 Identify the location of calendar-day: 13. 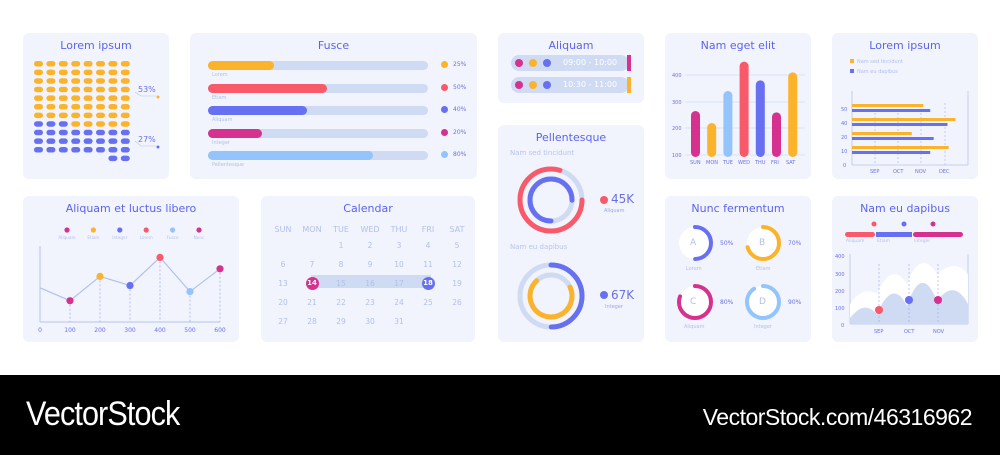
(283, 283).